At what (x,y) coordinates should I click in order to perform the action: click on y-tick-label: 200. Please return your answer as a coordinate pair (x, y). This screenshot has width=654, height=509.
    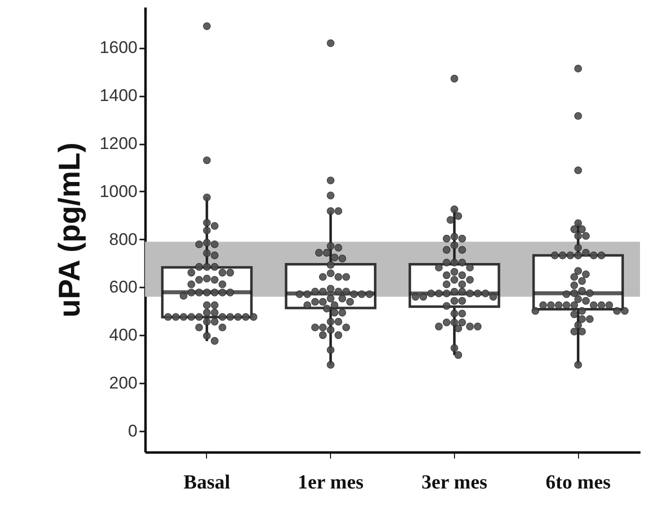
    Looking at the image, I should click on (123, 383).